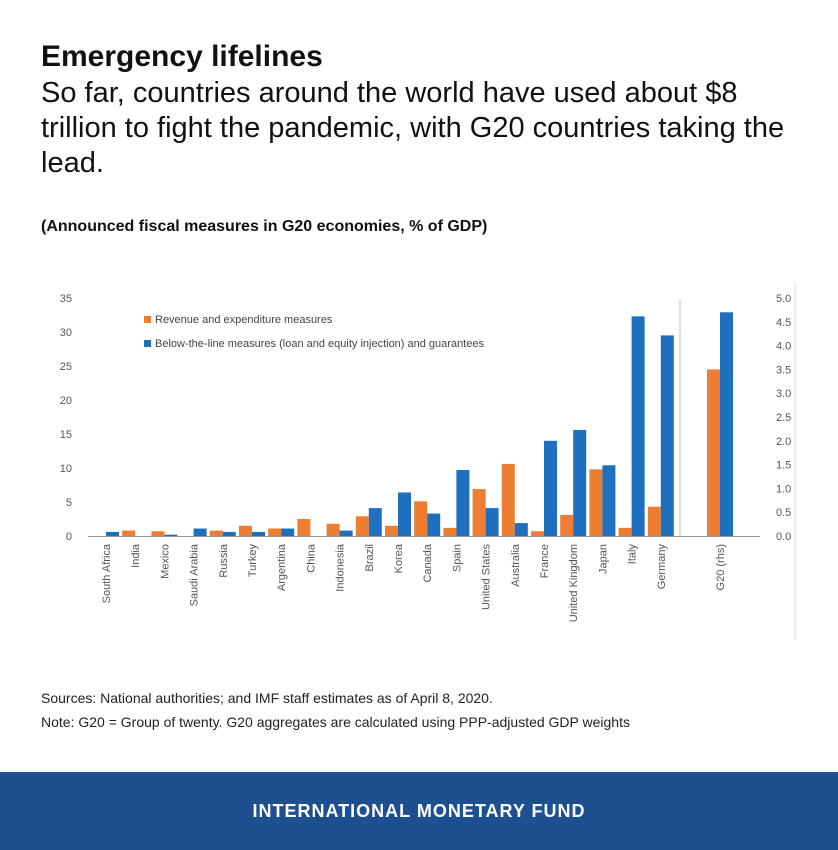  What do you see at coordinates (136, 555) in the screenshot?
I see `x-tick-label: India` at bounding box center [136, 555].